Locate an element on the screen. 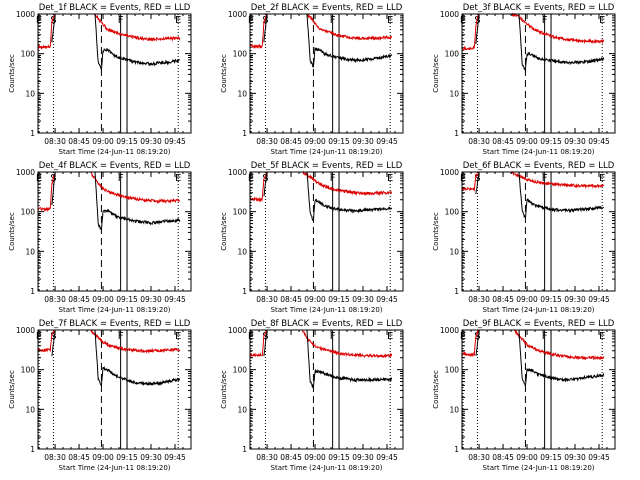 This screenshot has height=480, width=640. chart-title: Det_8f BLACK = Events, RED = LLD is located at coordinates (327, 324).